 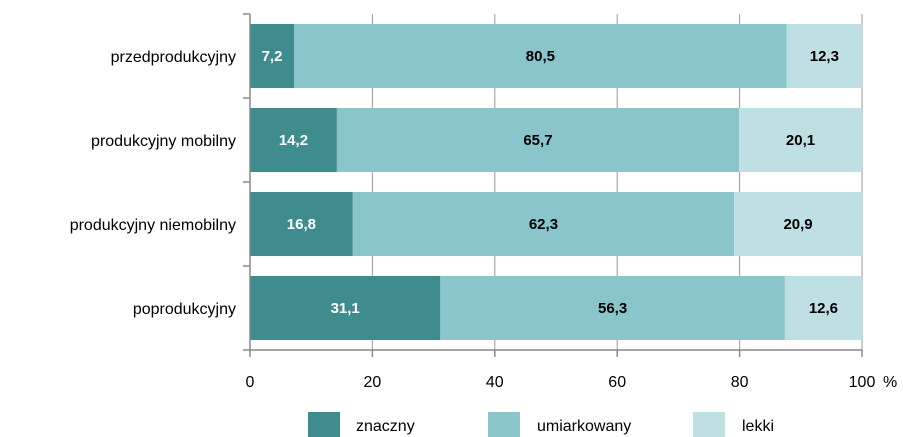 I want to click on legend-label: lekki, so click(x=758, y=426).